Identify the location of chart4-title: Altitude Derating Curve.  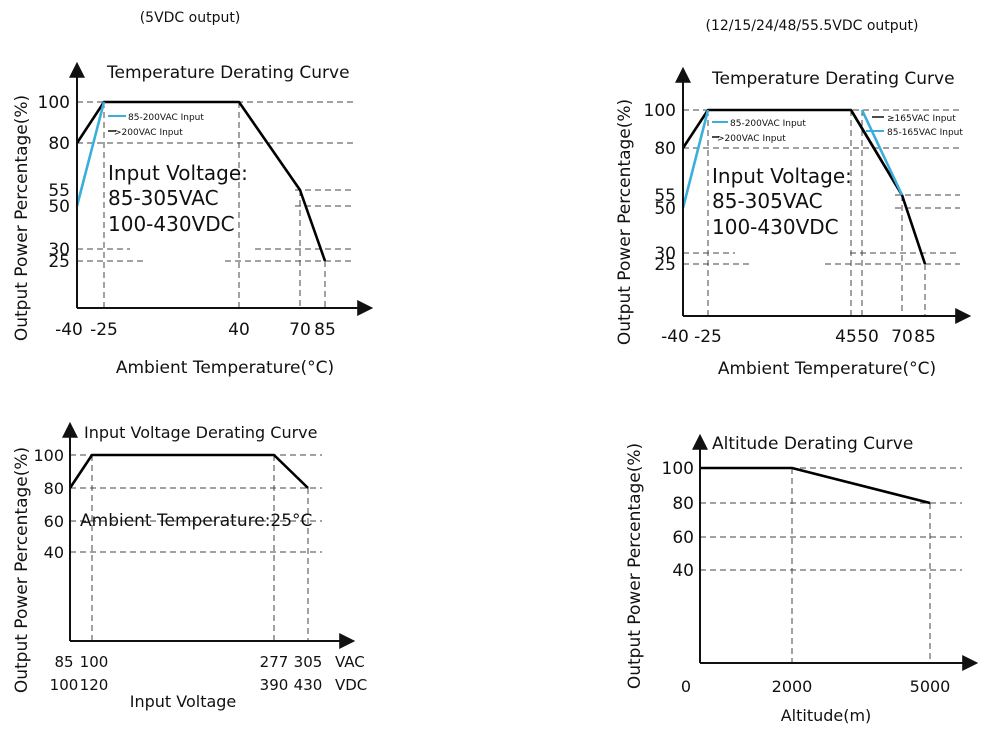
(812, 444).